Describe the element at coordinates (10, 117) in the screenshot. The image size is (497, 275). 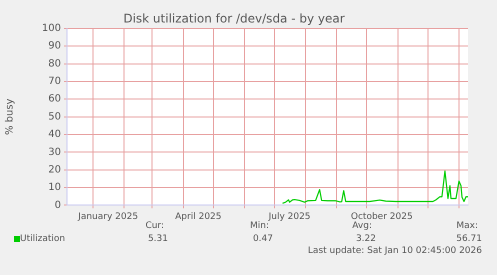
I see `y-axis-title: % busy` at that location.